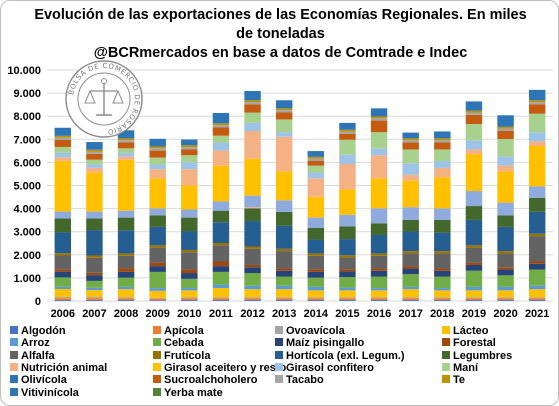  I want to click on legend-item: Girasol confitero, so click(324, 368).